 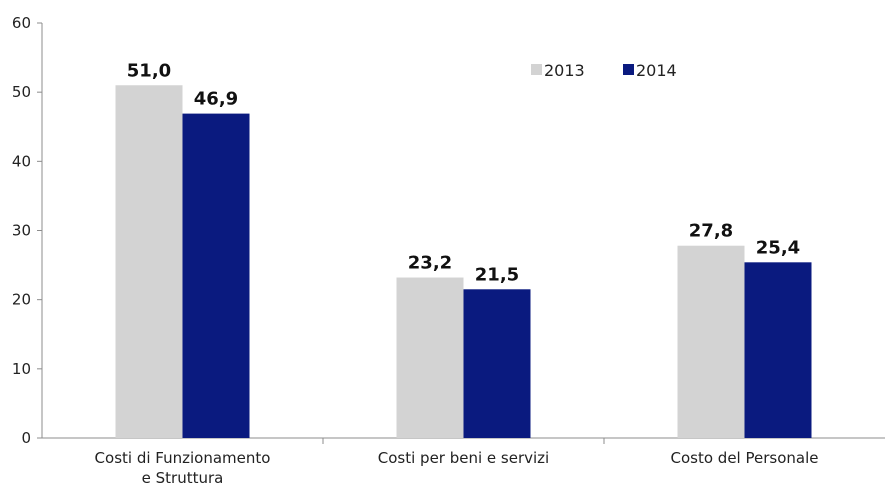 I want to click on legend-swatch-2014, so click(x=628, y=69).